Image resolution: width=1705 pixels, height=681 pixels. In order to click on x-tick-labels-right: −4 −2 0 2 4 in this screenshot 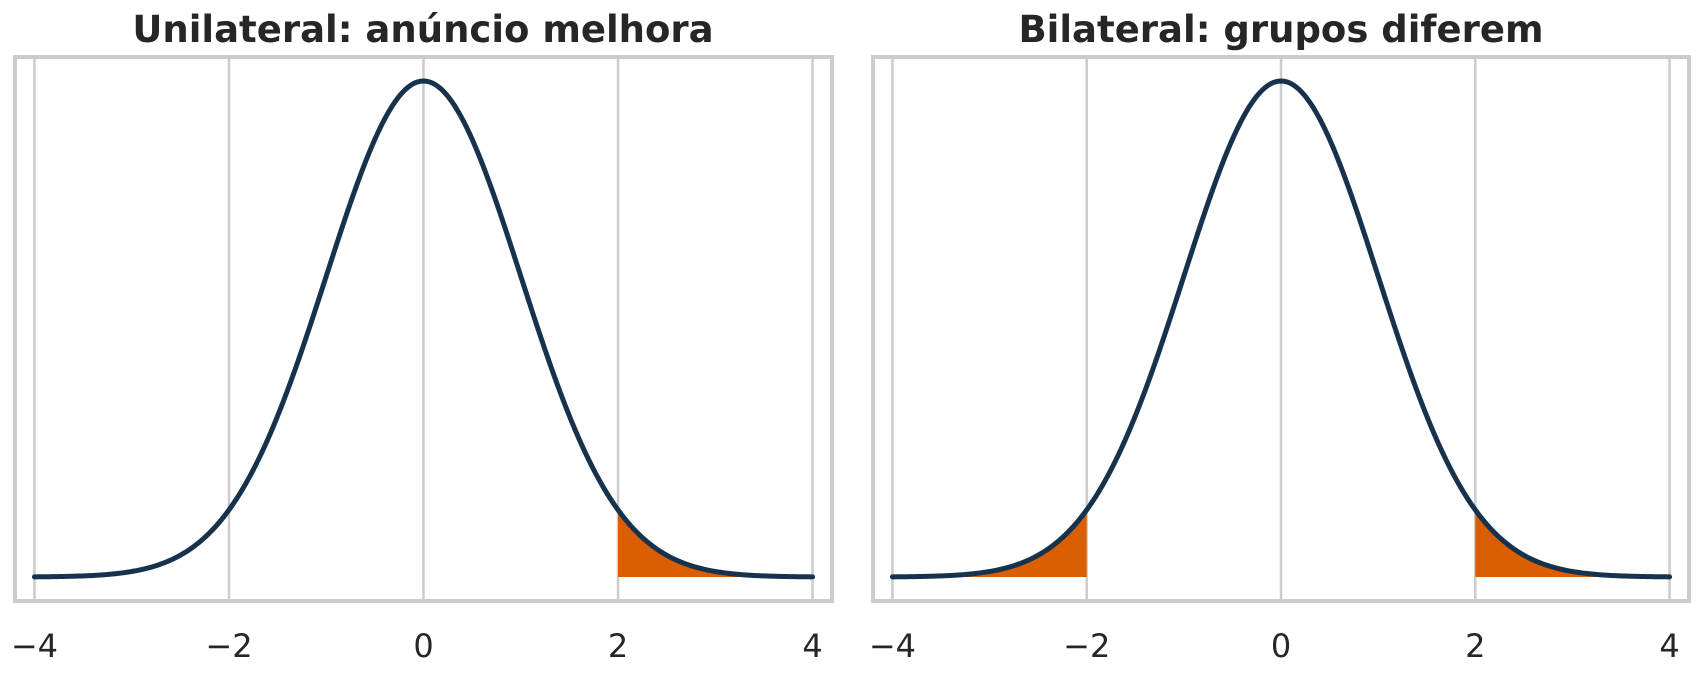, I will do `click(1274, 646)`.